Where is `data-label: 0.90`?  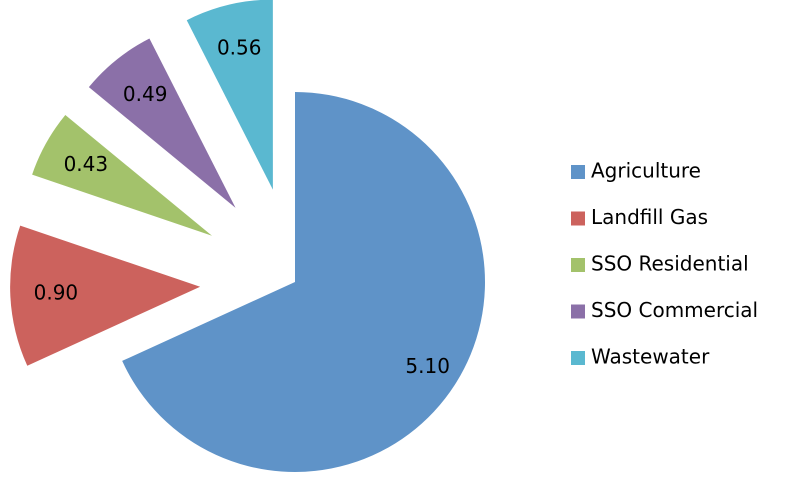
data-label: 0.90 is located at coordinates (56, 293).